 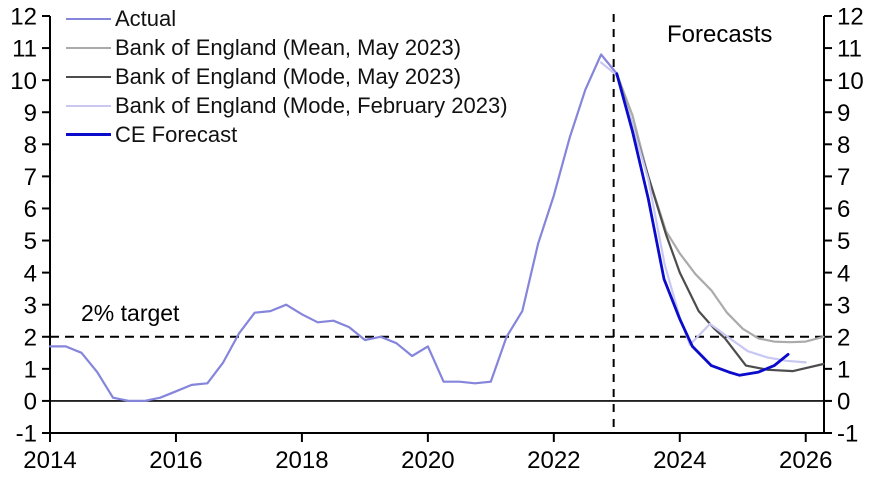 What do you see at coordinates (130, 313) in the screenshot?
I see `target-annotation: 2% target` at bounding box center [130, 313].